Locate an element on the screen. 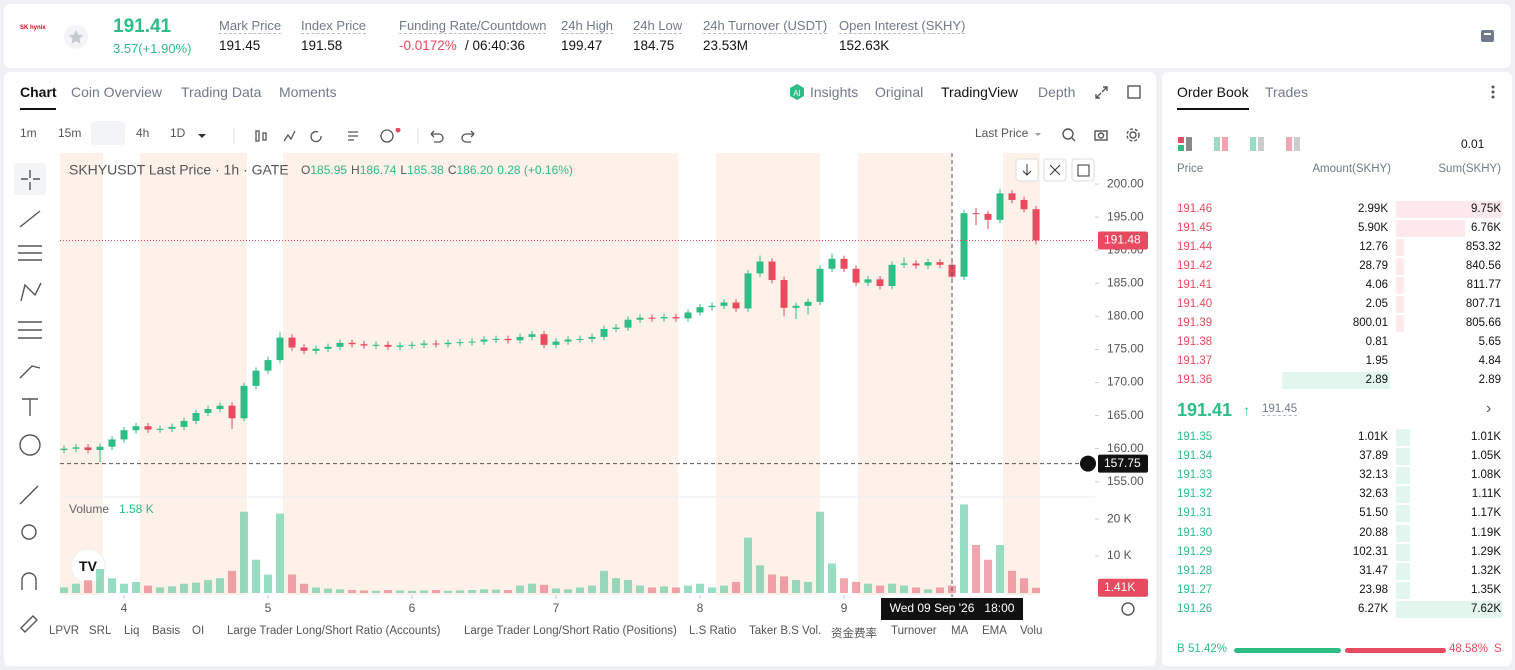 The width and height of the screenshot is (1515, 670). book-price: 191.40 is located at coordinates (1195, 304).